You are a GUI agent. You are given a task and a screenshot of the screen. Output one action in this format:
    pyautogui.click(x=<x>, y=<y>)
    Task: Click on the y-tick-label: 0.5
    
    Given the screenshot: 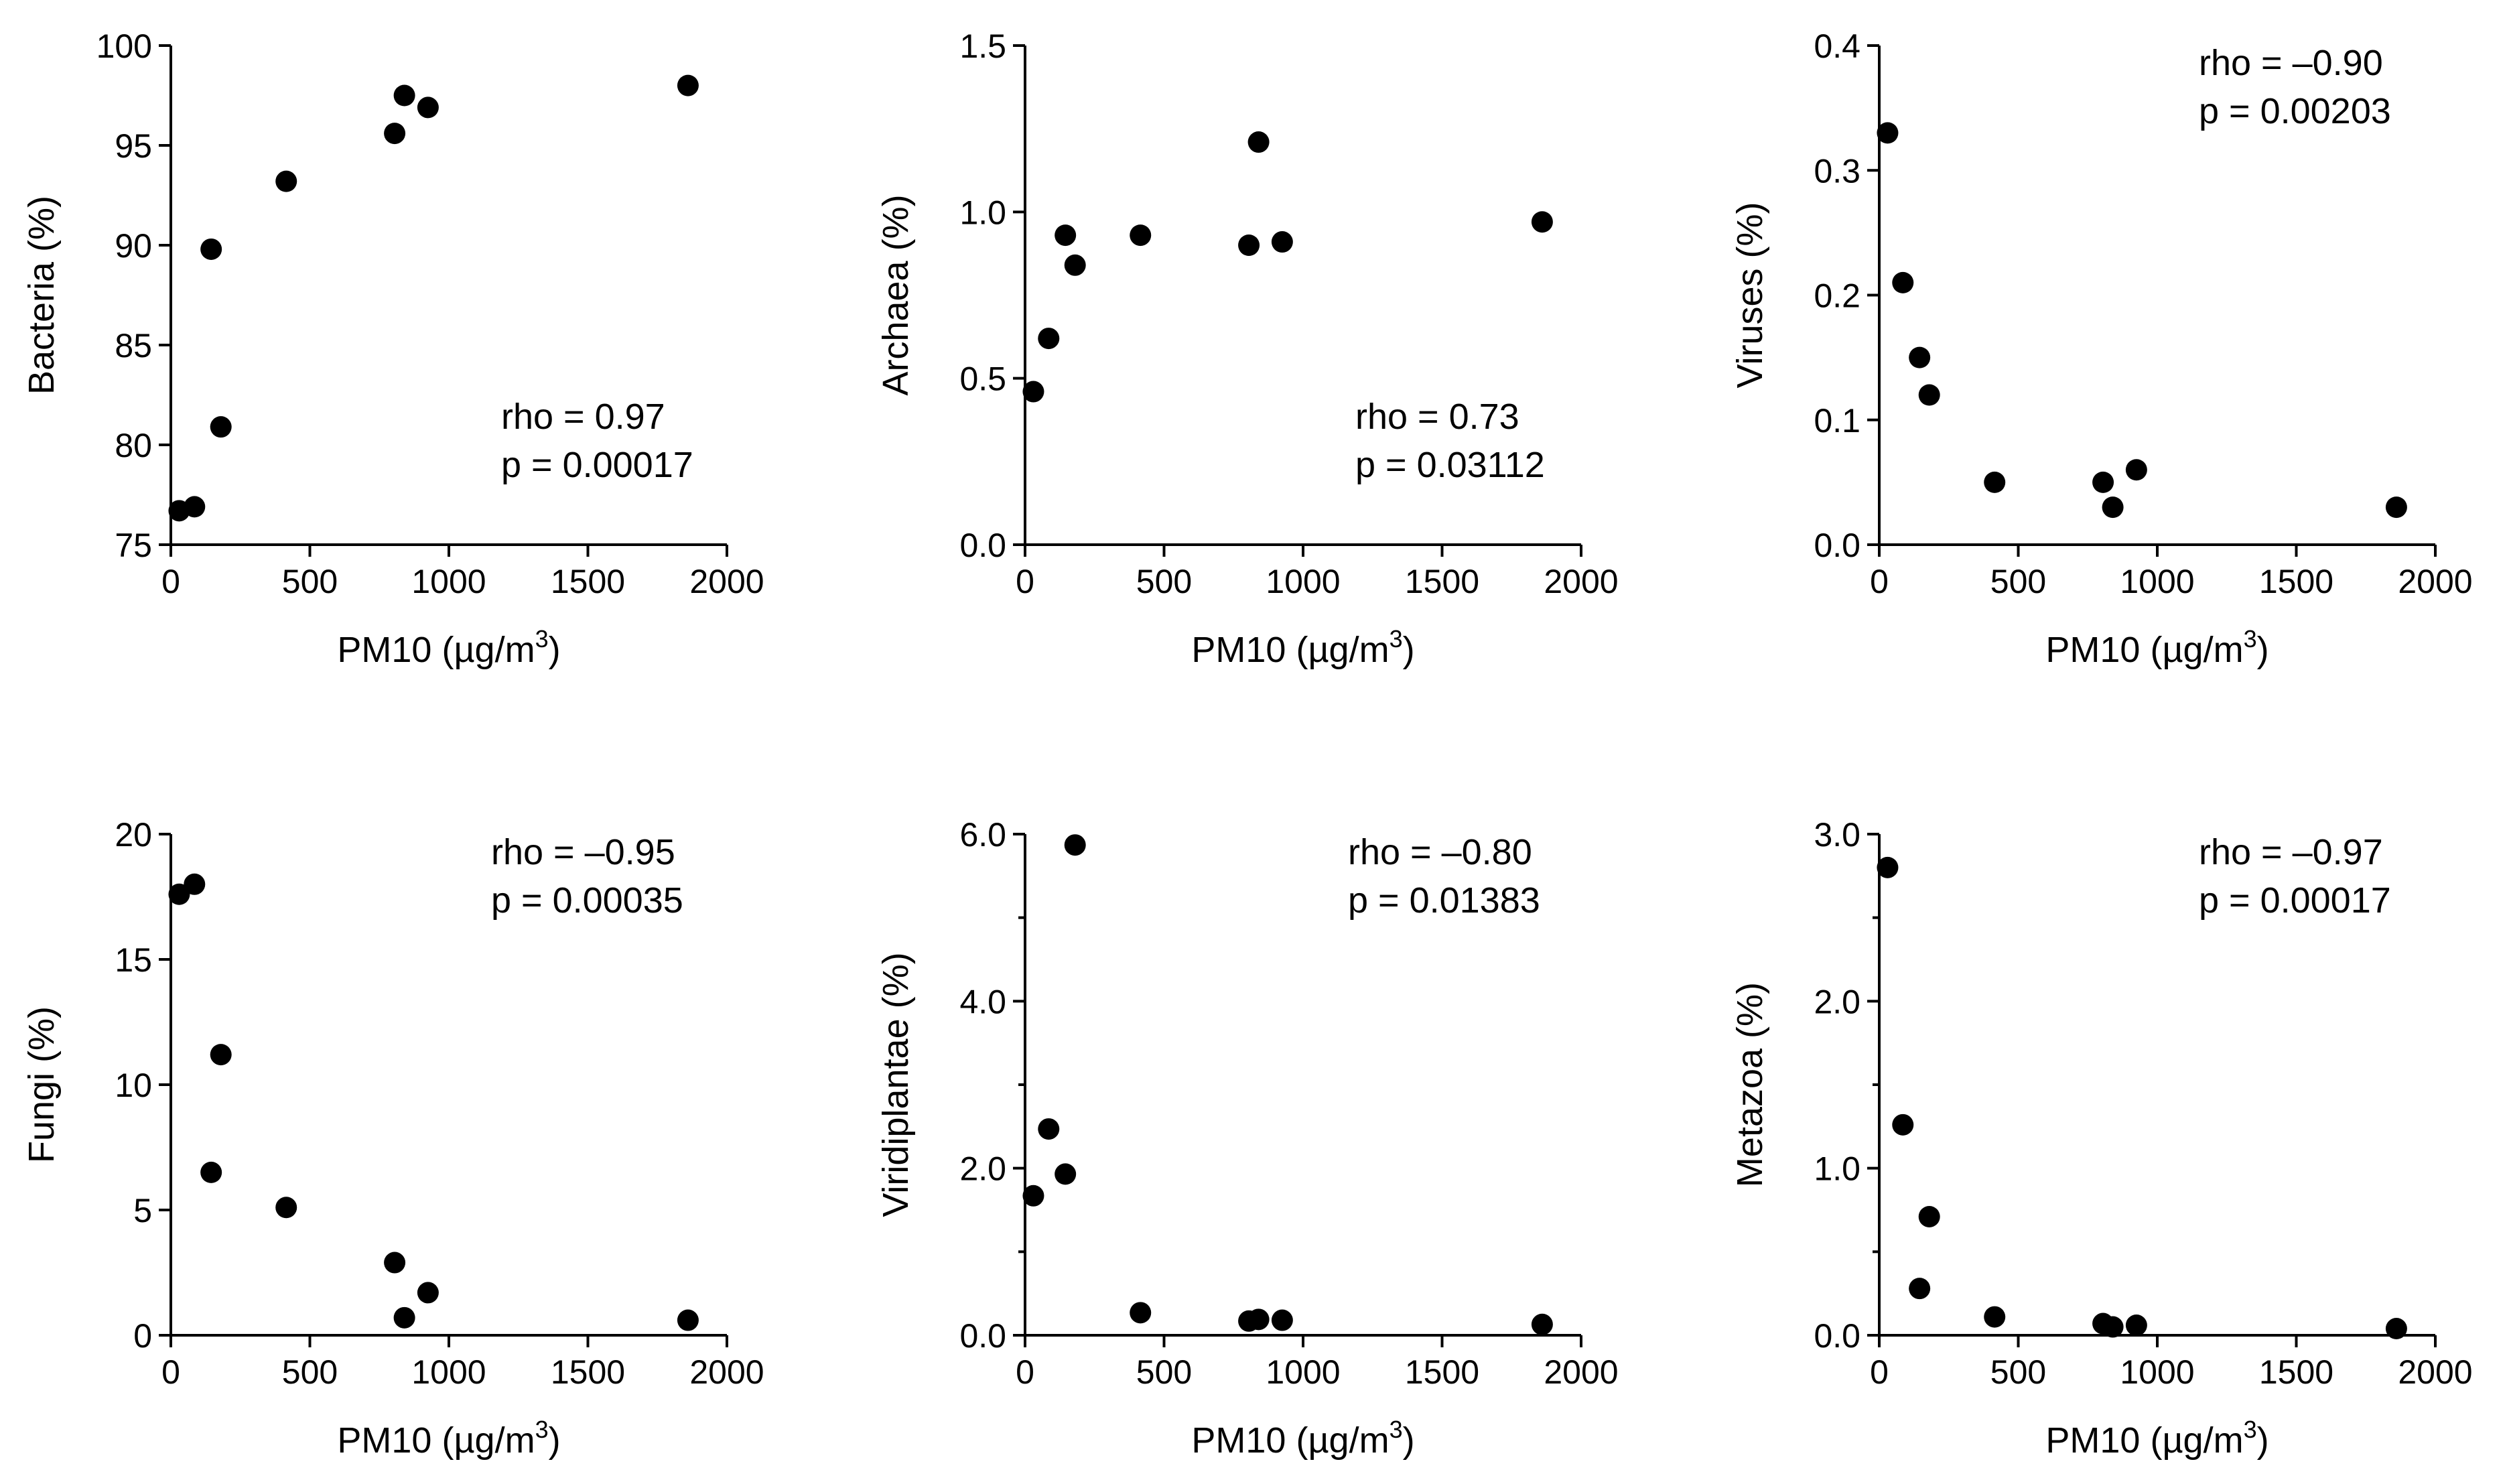 What is the action you would take?
    pyautogui.click(x=983, y=379)
    